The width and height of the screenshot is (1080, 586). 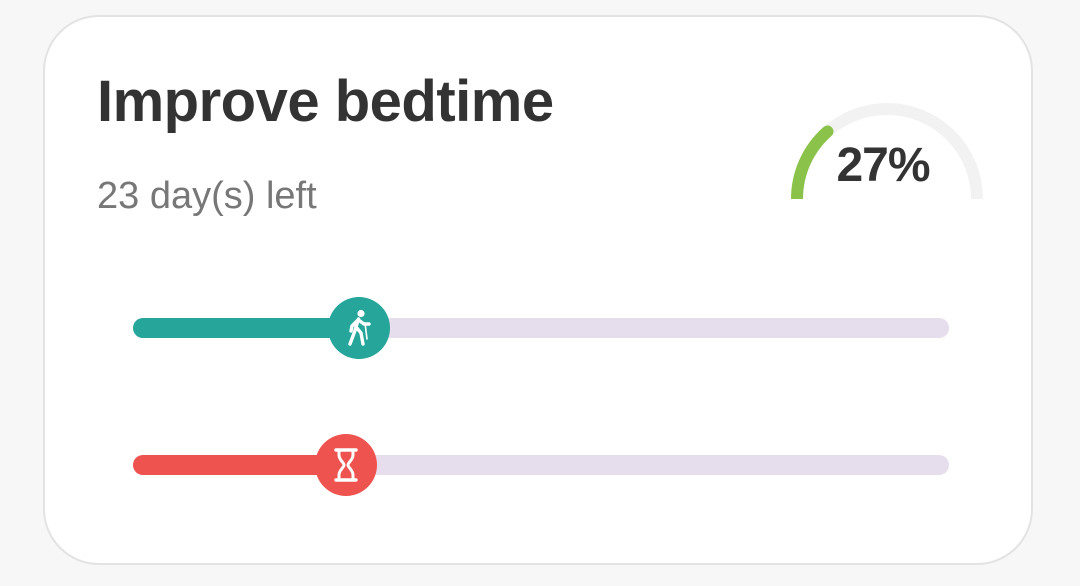 I want to click on goal-title: Improve bedtime, so click(x=325, y=101).